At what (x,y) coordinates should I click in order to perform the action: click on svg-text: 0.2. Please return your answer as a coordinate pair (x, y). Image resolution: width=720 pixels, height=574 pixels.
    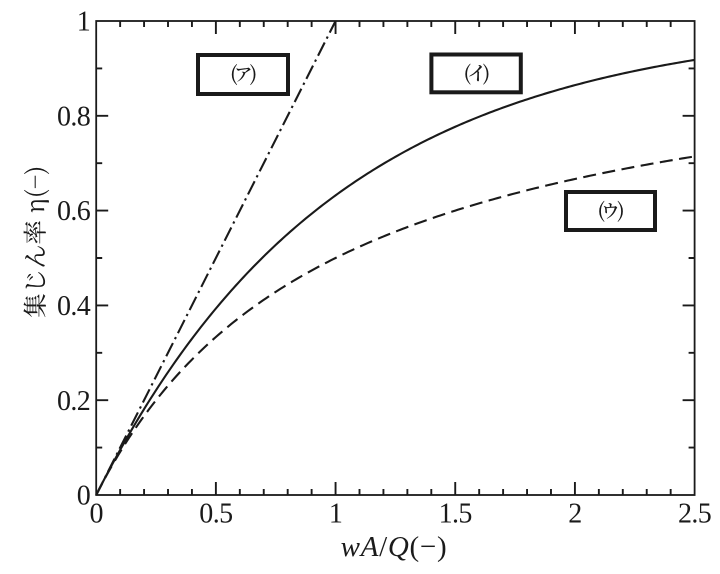
    Looking at the image, I should click on (73, 401).